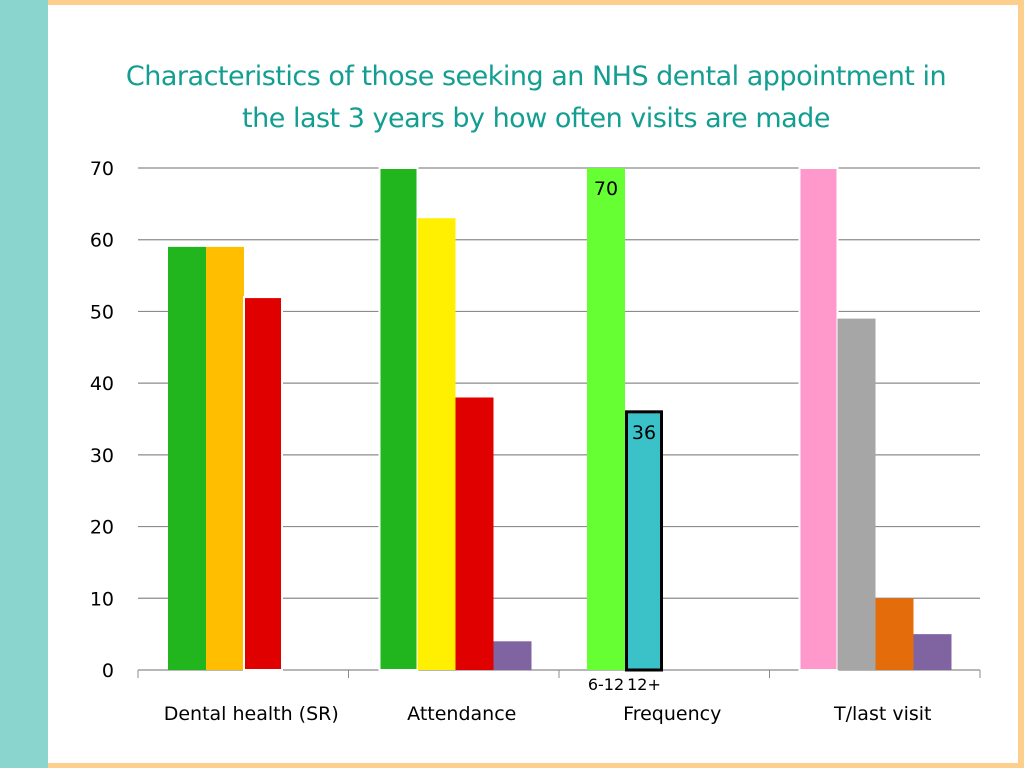 Image resolution: width=1024 pixels, height=768 pixels. Describe the element at coordinates (263, 483) in the screenshot. I see `bar-dental-health-sr--2` at that location.